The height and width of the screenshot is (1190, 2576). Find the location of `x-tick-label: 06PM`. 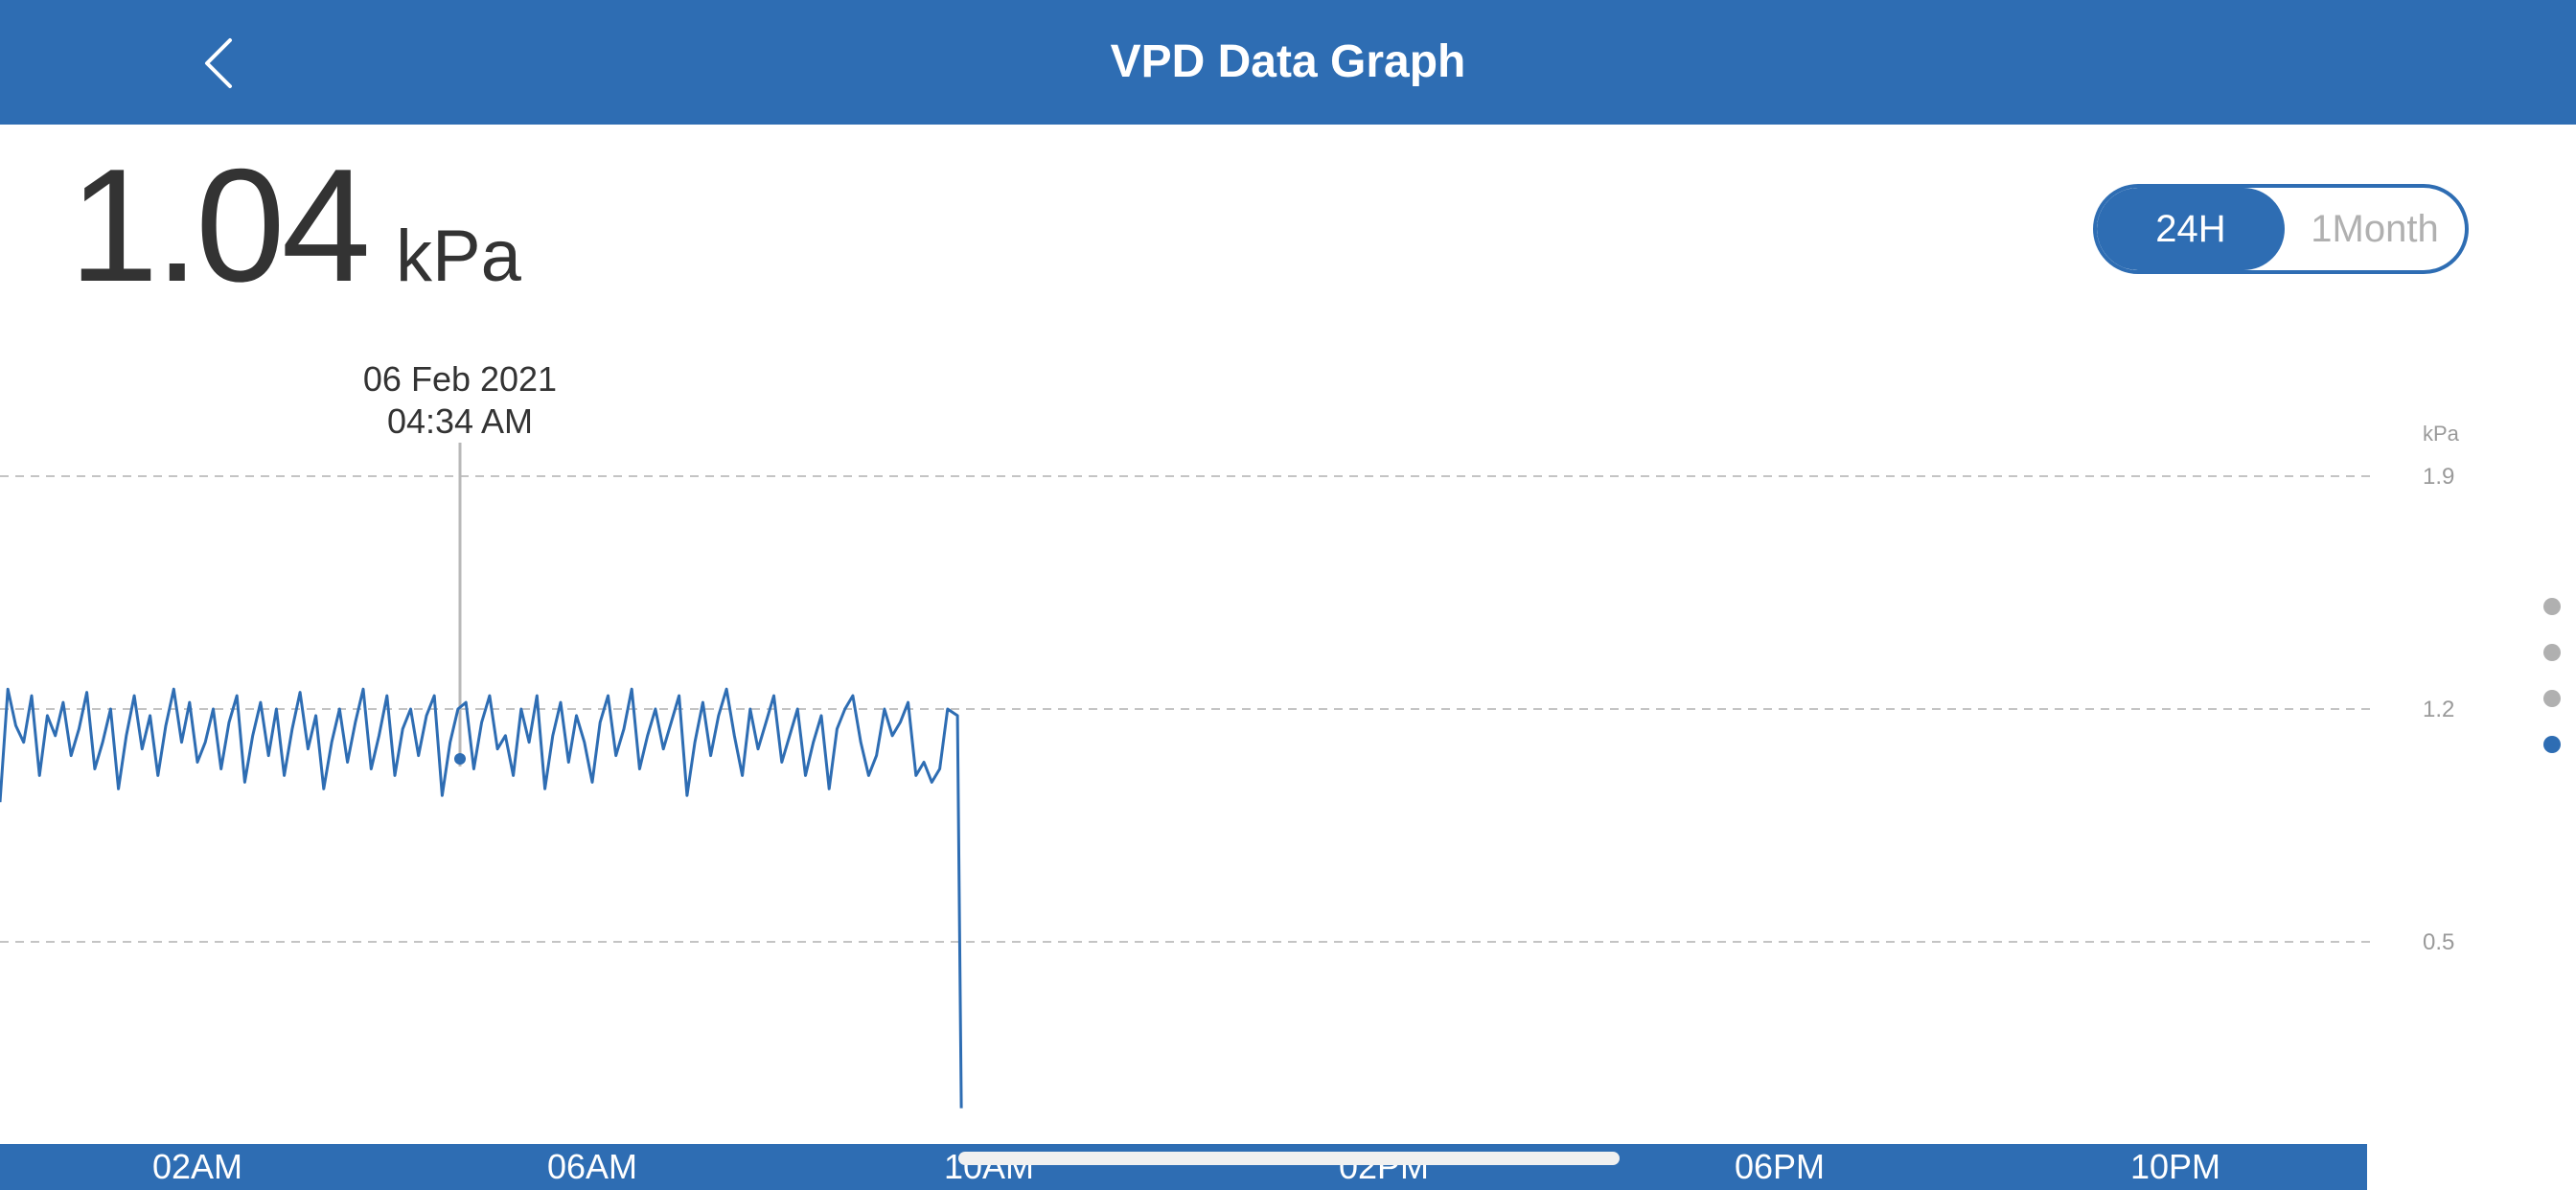

x-tick-label: 06PM is located at coordinates (1780, 1166).